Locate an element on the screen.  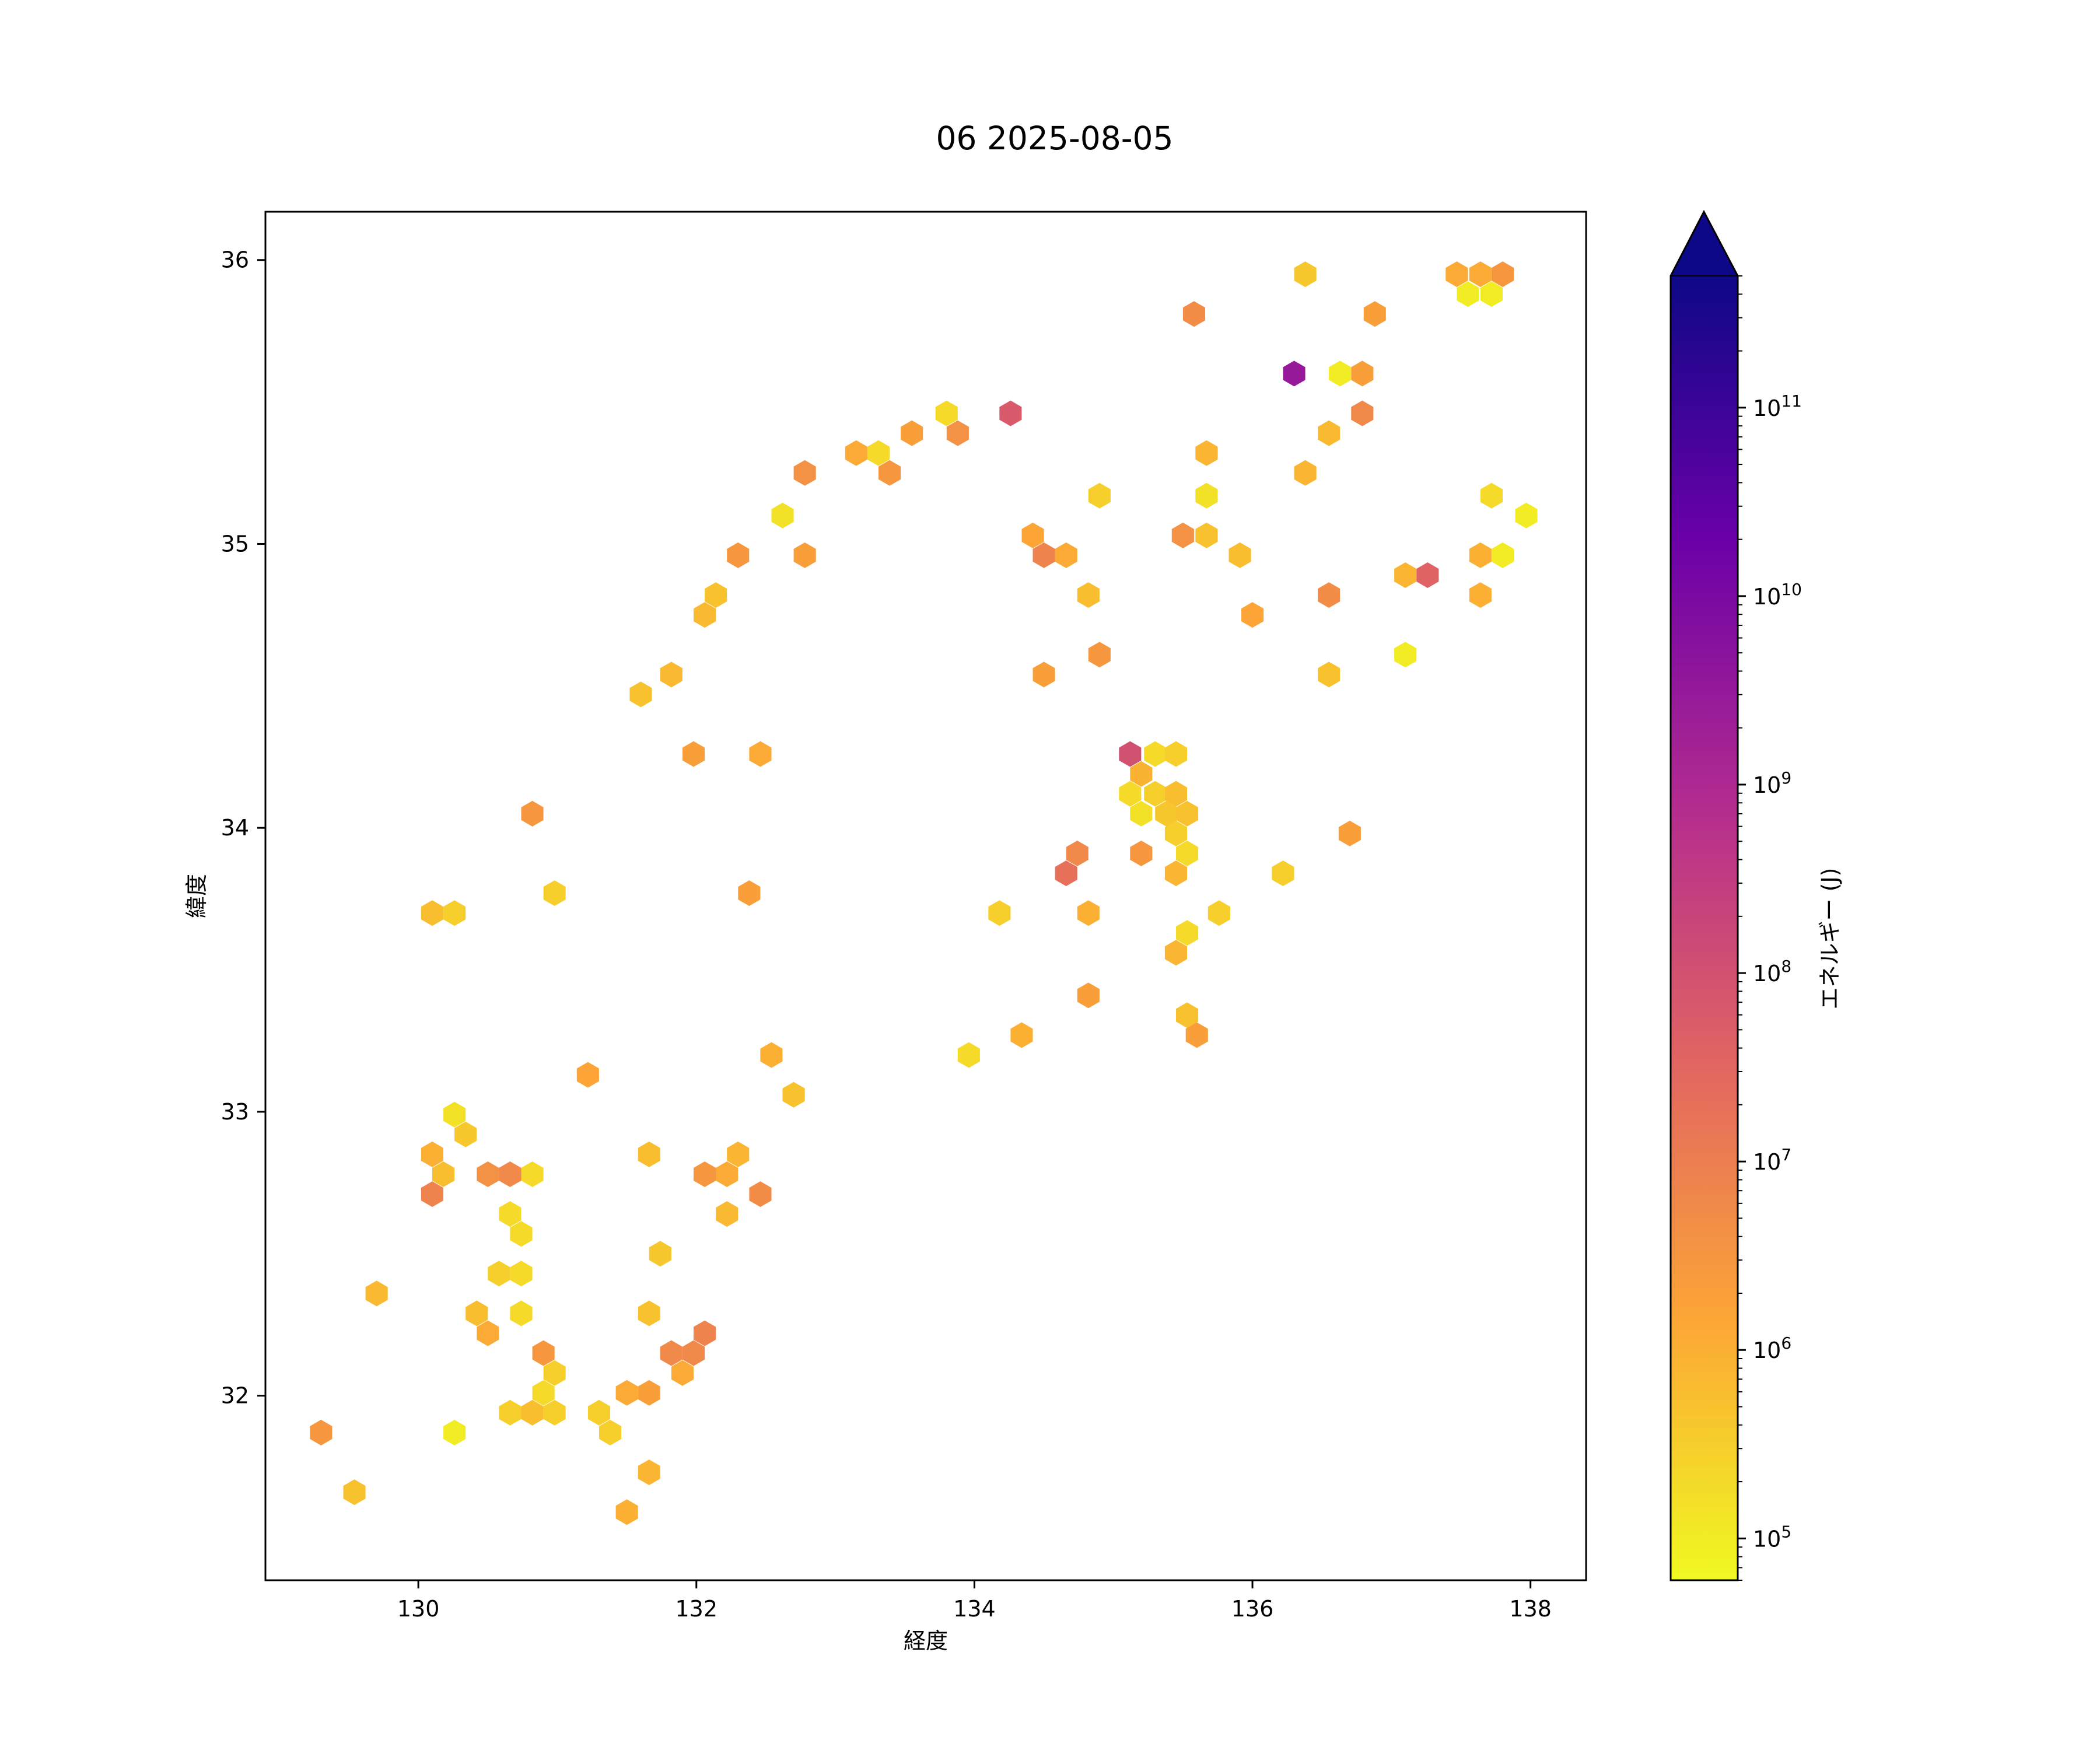
x-tick-label: 136 is located at coordinates (1252, 1609).